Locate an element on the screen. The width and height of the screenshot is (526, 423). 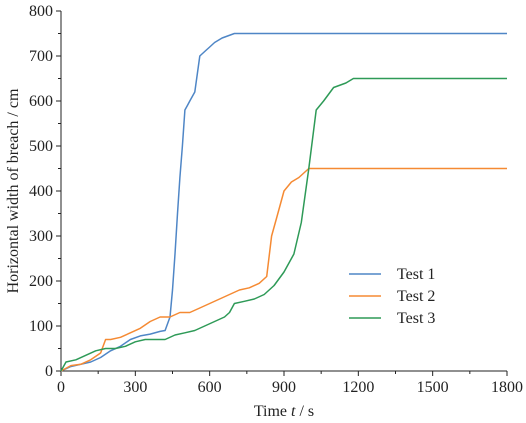
legend-label-test-1: Test 1 is located at coordinates (416, 274).